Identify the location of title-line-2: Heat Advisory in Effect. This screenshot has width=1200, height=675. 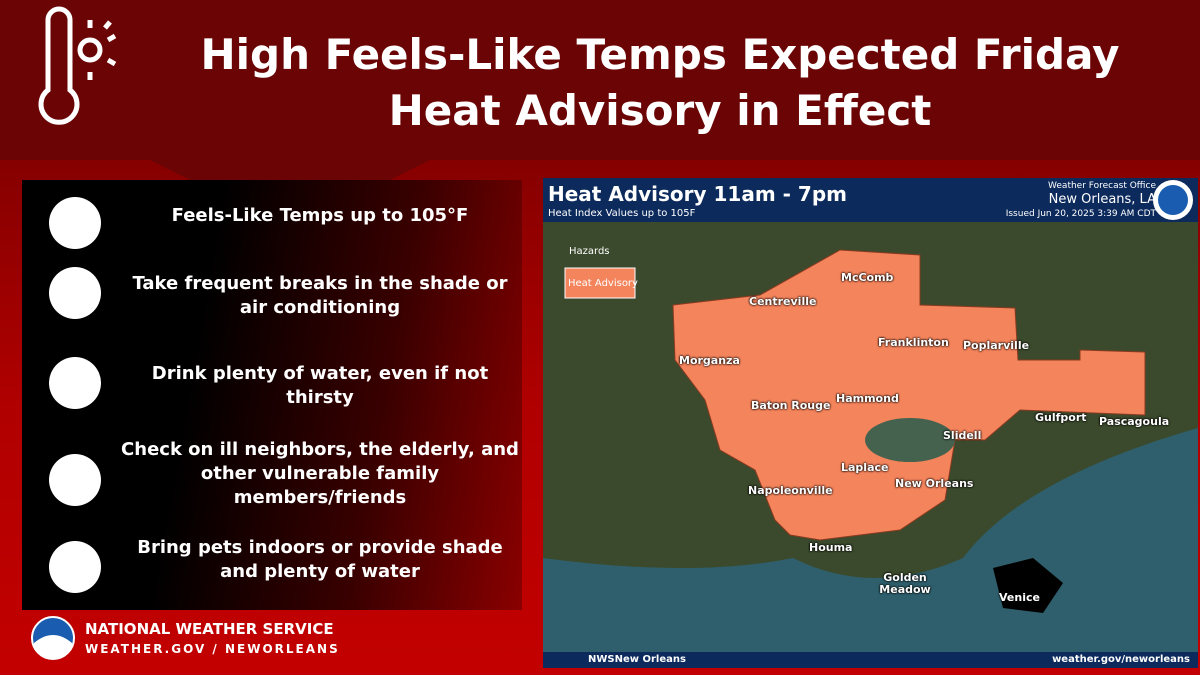
(660, 110).